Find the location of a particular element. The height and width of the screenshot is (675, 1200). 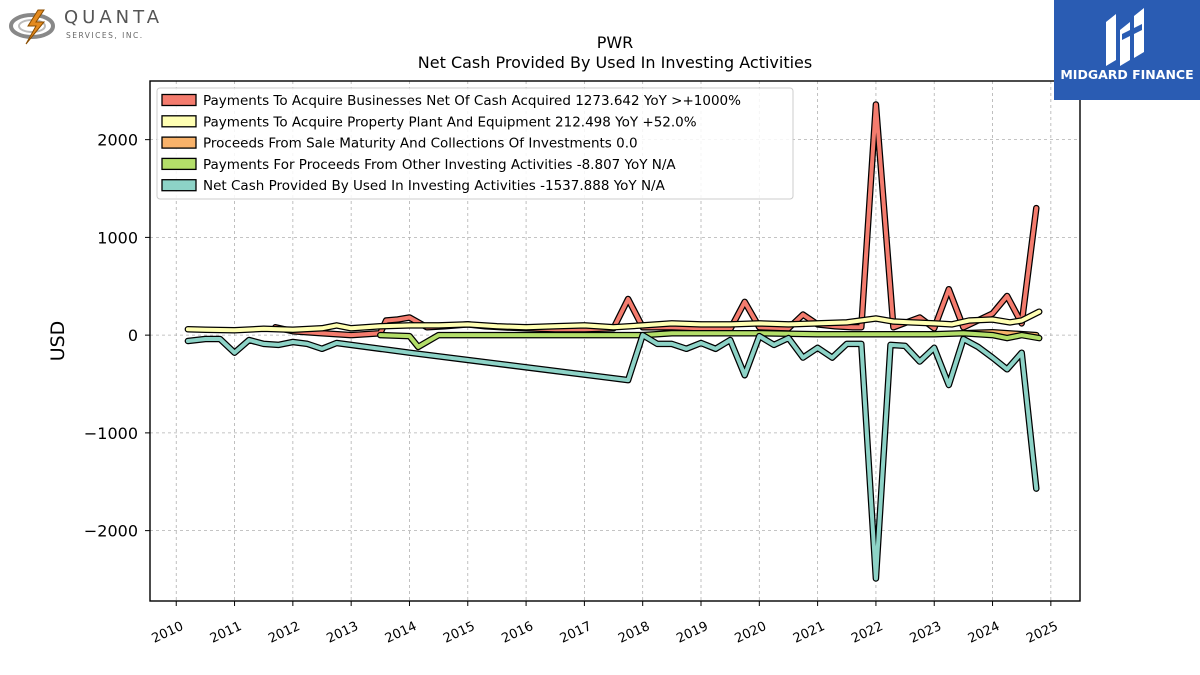

y-tick-label: 1000 is located at coordinates (117, 237).